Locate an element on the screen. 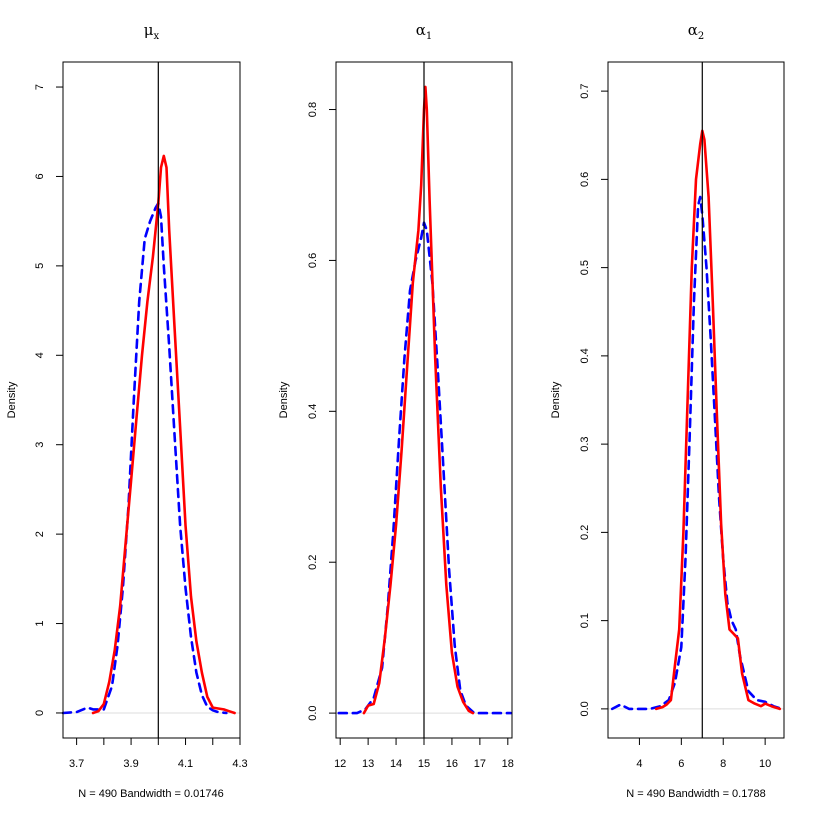 This screenshot has width=817, height=817. x-tick-label: 4.3 is located at coordinates (239, 764).